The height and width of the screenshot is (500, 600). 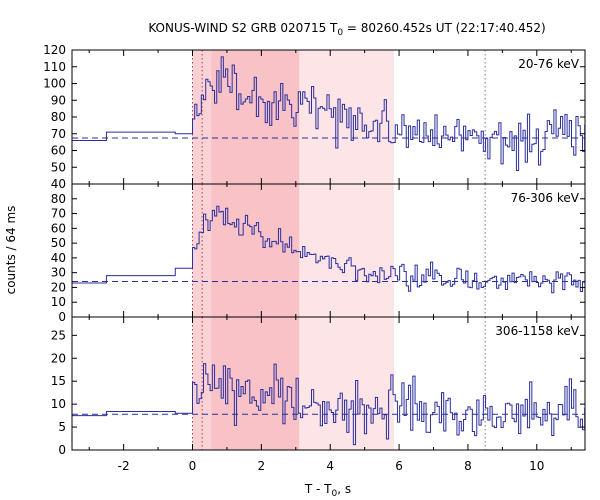 I want to click on chart-title-prefix: KONUS-WIND S2 GRB 020715 T, so click(x=243, y=28).